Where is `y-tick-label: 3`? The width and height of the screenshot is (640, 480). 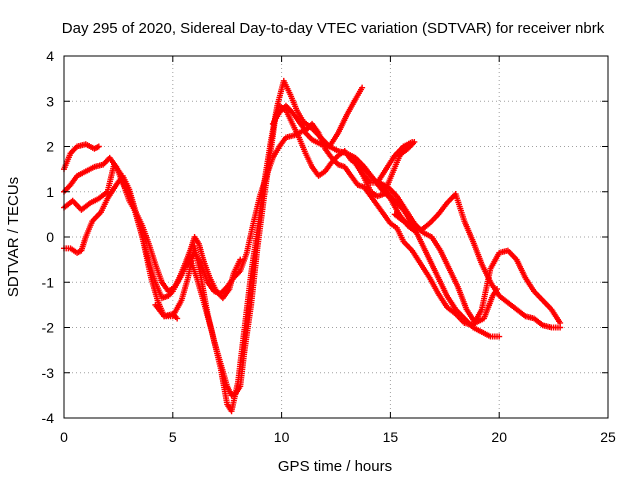 y-tick-label: 3 is located at coordinates (50, 101).